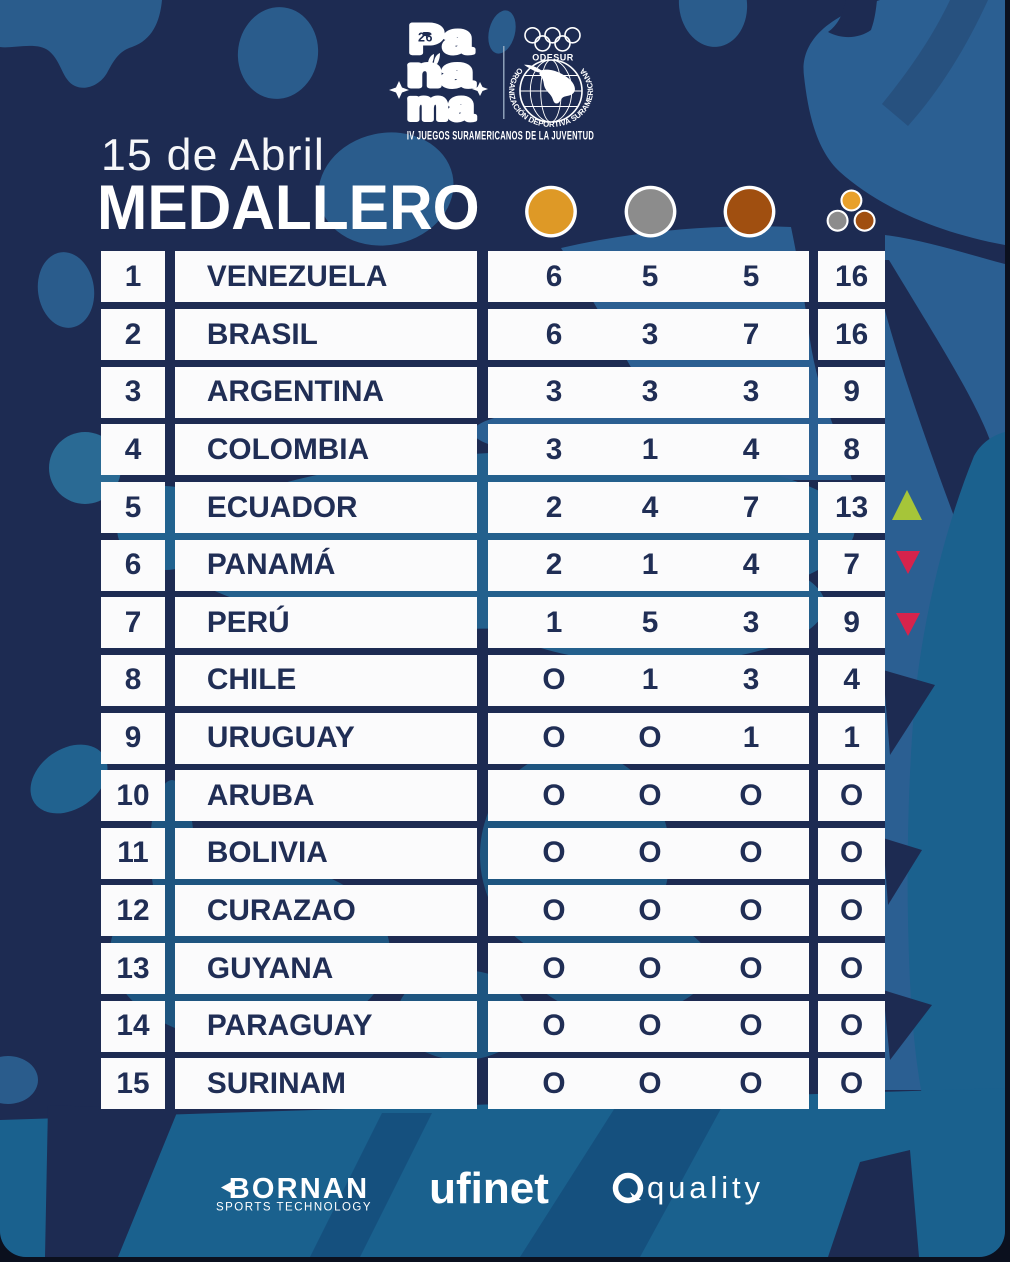  What do you see at coordinates (553, 58) in the screenshot?
I see `svg-text: ODESUR` at bounding box center [553, 58].